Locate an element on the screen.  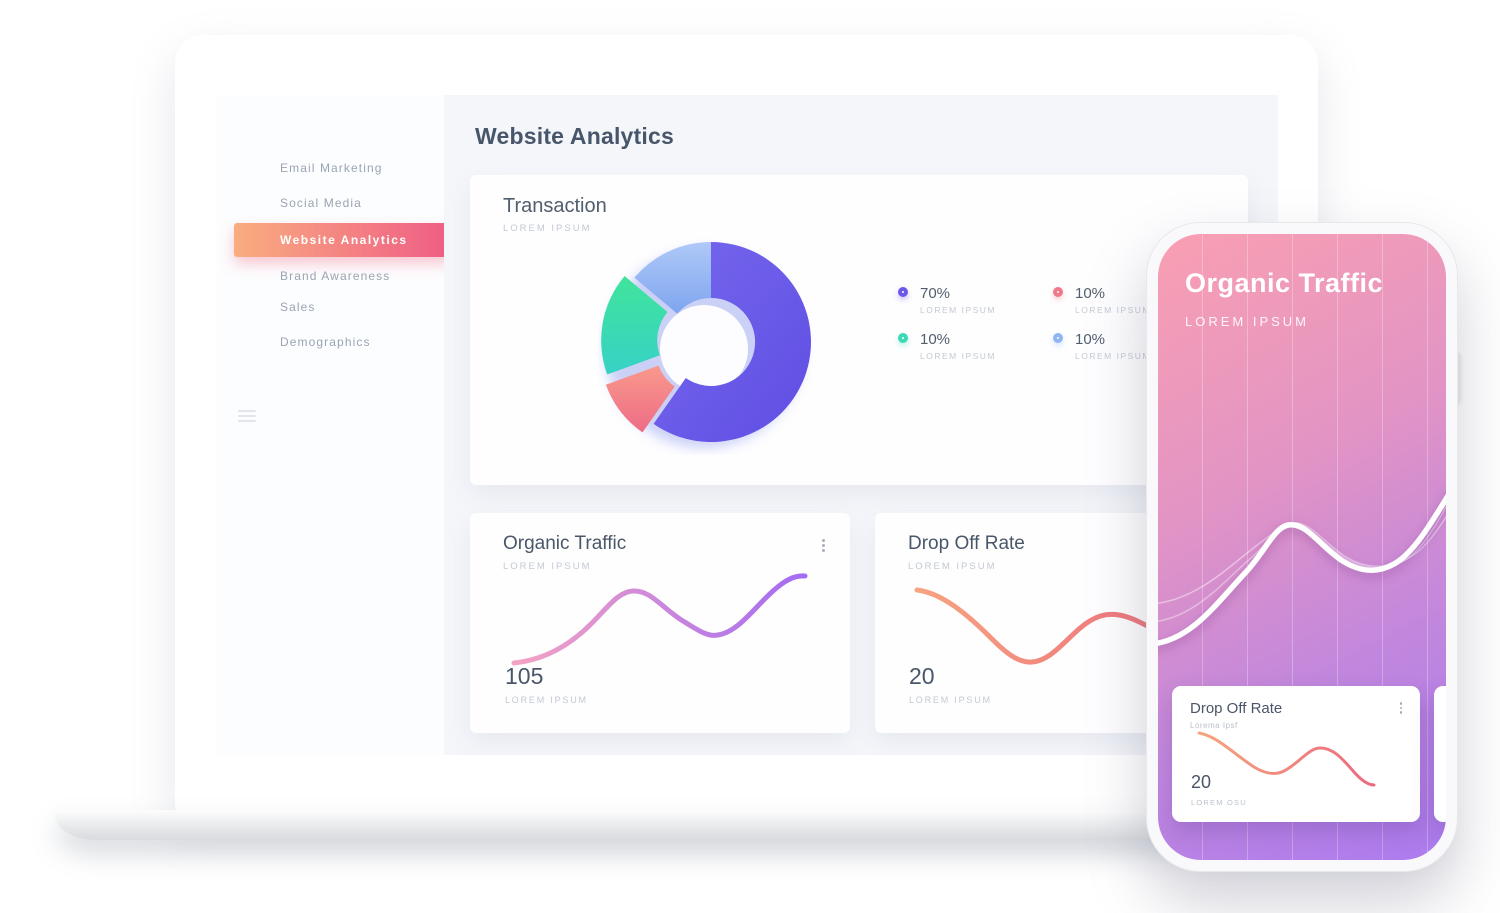
phone-dropoff-line-path is located at coordinates (1286, 759).